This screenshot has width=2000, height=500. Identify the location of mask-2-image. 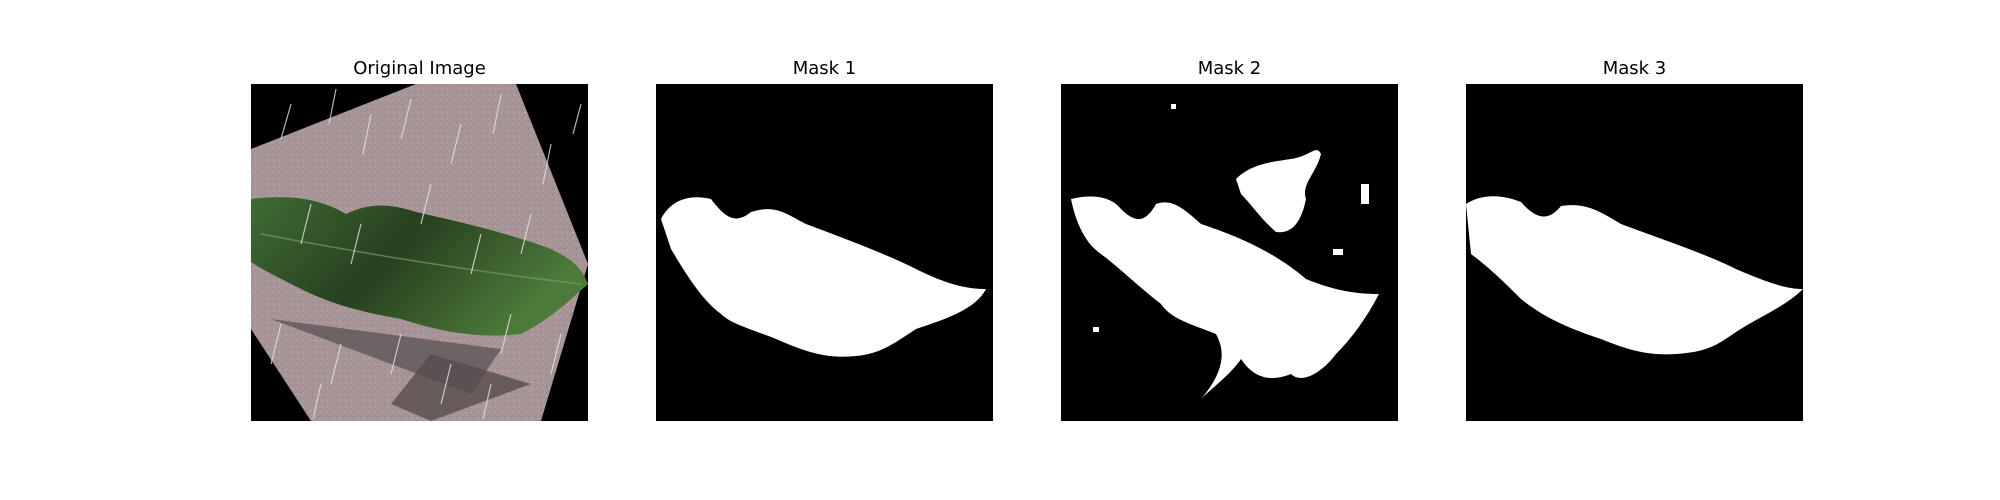
(1229, 252).